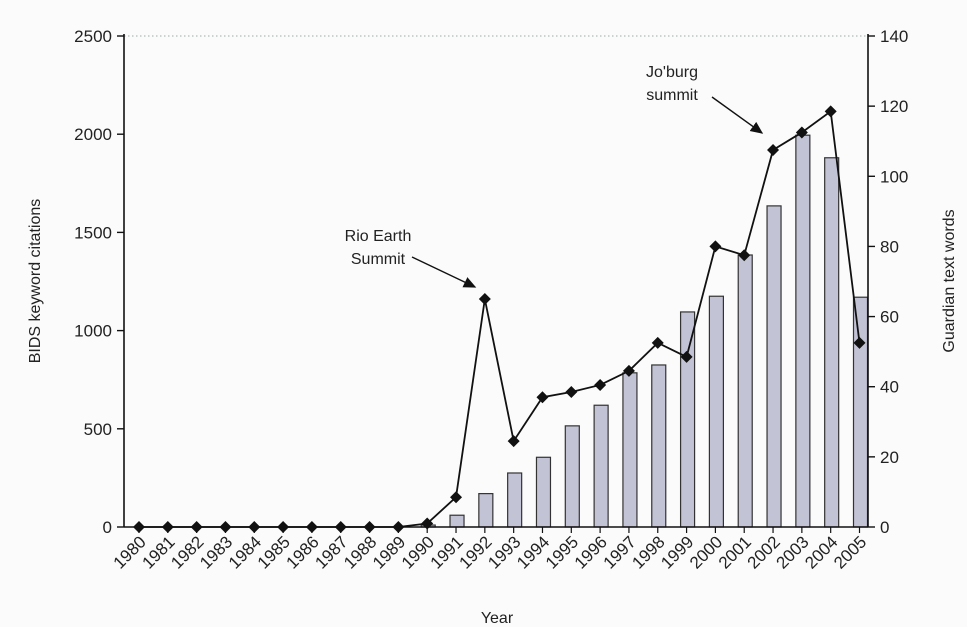  Describe the element at coordinates (860, 412) in the screenshot. I see `bar-2005` at that location.